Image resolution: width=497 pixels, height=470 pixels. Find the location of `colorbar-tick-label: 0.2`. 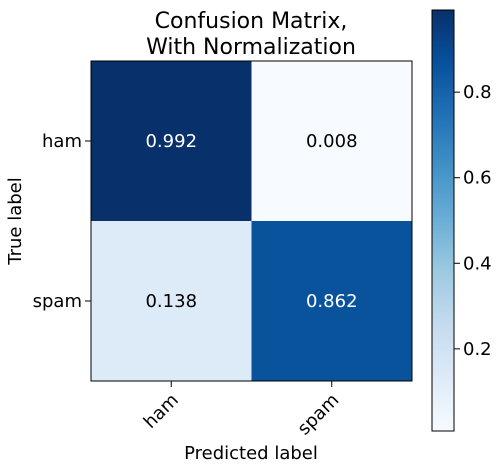

colorbar-tick-label: 0.2 is located at coordinates (477, 349).